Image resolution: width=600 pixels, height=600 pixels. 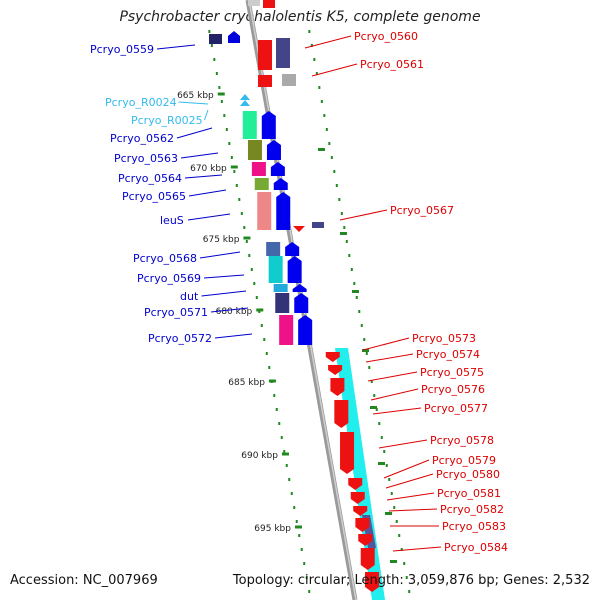 I want to click on ruler-tick-label: 675 kbp, so click(x=221, y=240).